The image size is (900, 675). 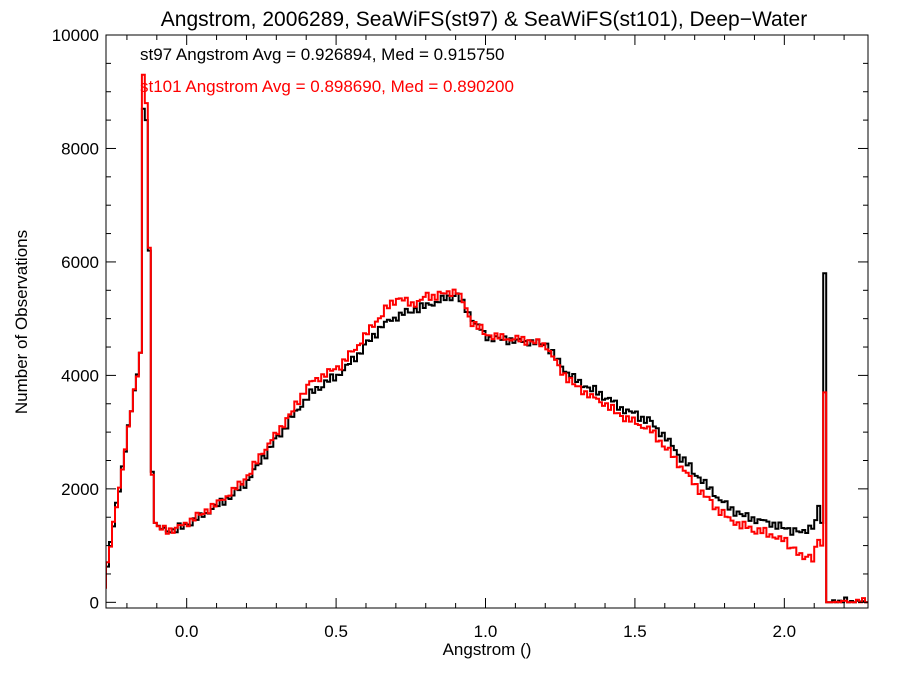 What do you see at coordinates (94, 602) in the screenshot?
I see `y-tick-label: 0` at bounding box center [94, 602].